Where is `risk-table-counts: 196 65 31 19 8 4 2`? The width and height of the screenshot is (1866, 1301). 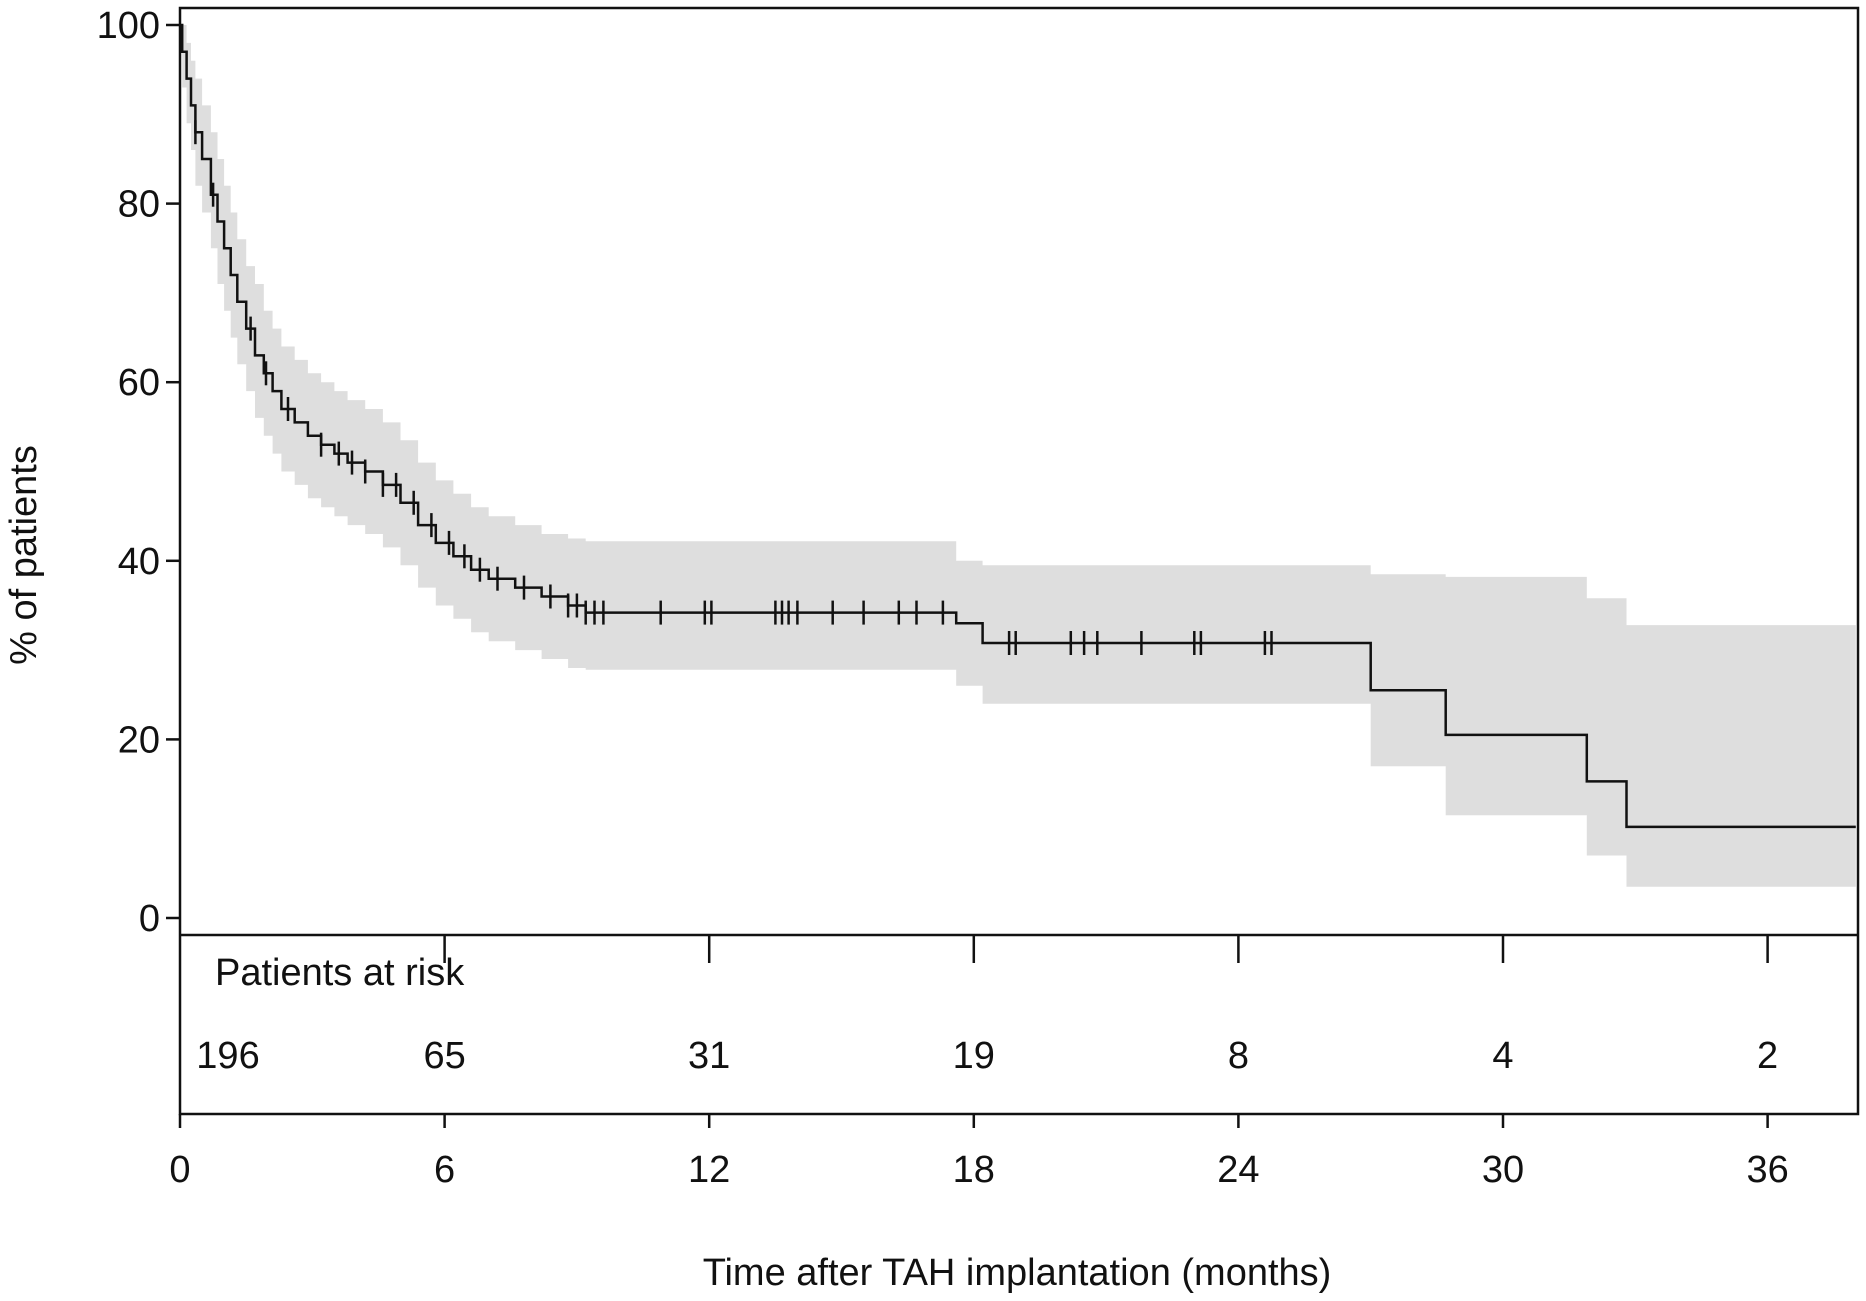
risk-table-counts: 196 65 31 19 8 4 2 is located at coordinates (987, 1056).